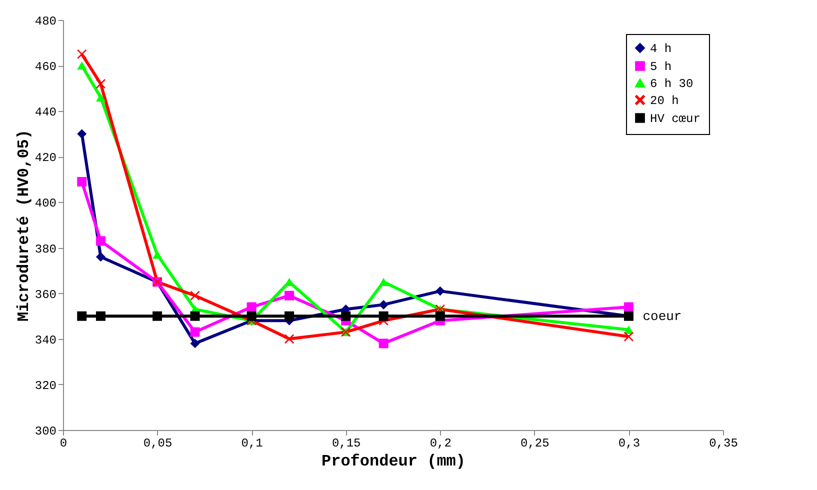  Describe the element at coordinates (393, 461) in the screenshot. I see `x-axis-title: Profondeur (mm)` at that location.